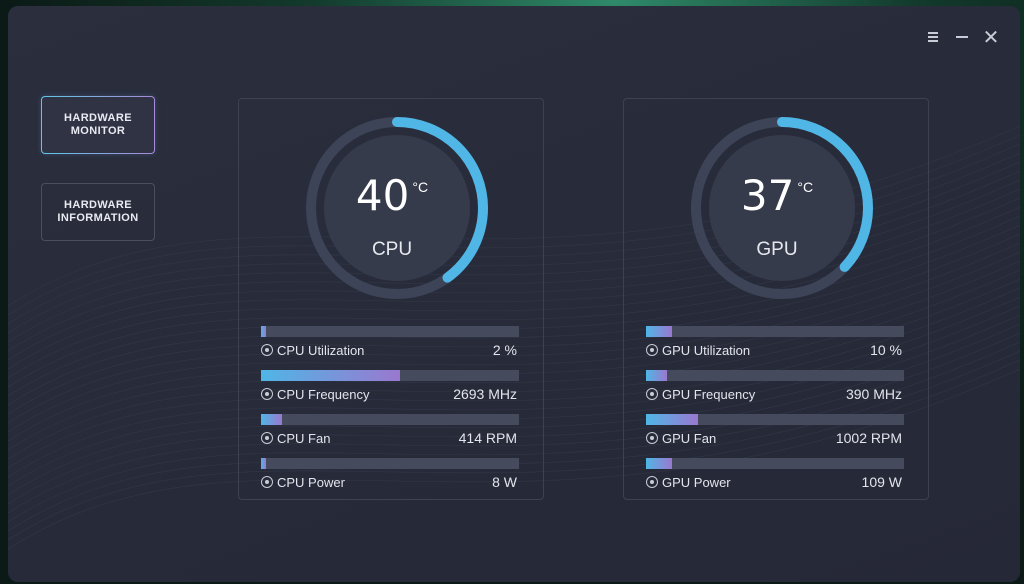 This screenshot has height=584, width=1024. What do you see at coordinates (264, 463) in the screenshot?
I see `cpu-power-bar-fill` at bounding box center [264, 463].